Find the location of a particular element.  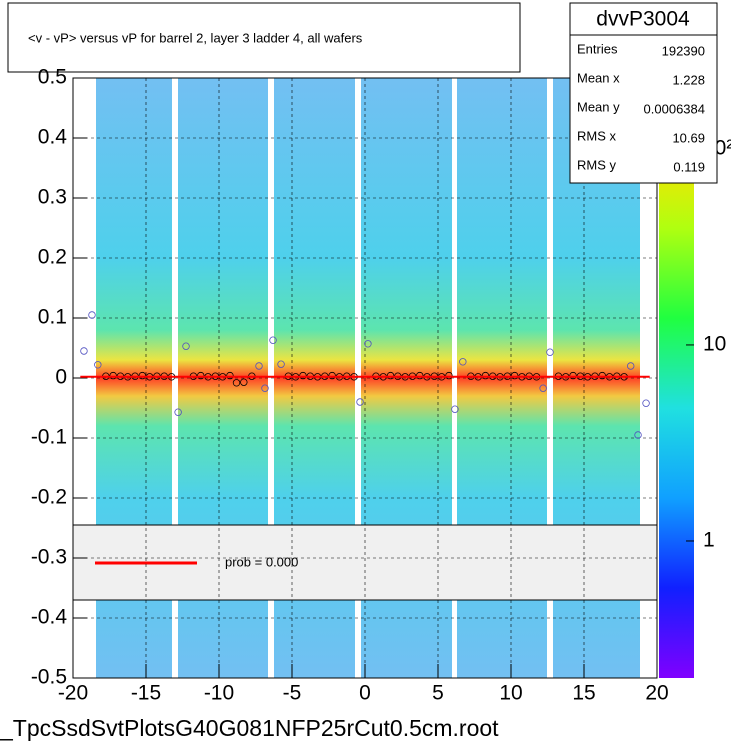

stats-name: RMS x is located at coordinates (597, 135).